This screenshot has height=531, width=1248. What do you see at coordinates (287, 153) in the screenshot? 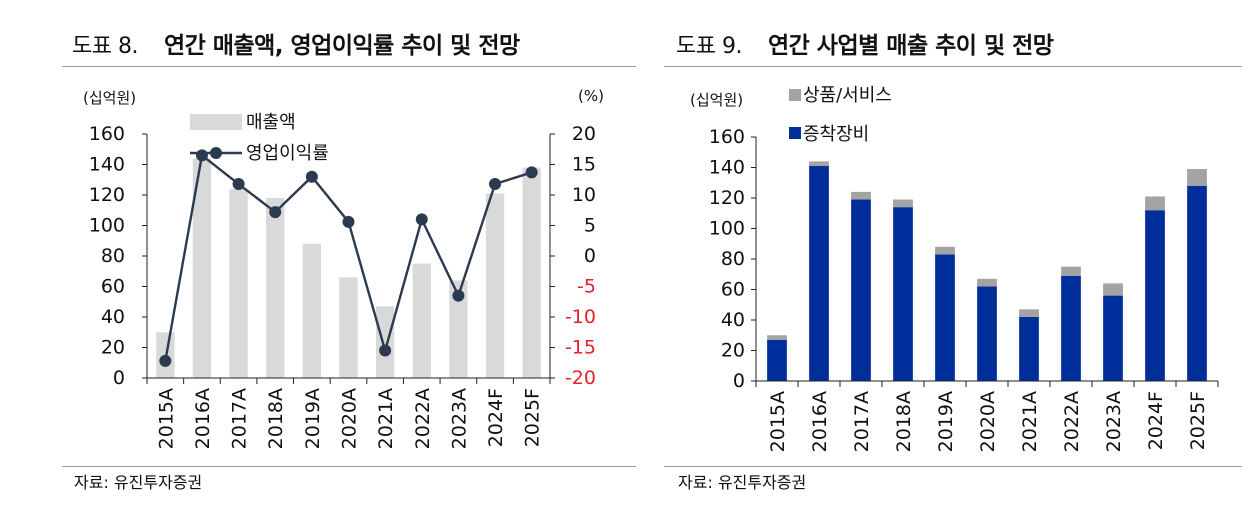
I see `legend-margin-label: 영업이익률` at bounding box center [287, 153].